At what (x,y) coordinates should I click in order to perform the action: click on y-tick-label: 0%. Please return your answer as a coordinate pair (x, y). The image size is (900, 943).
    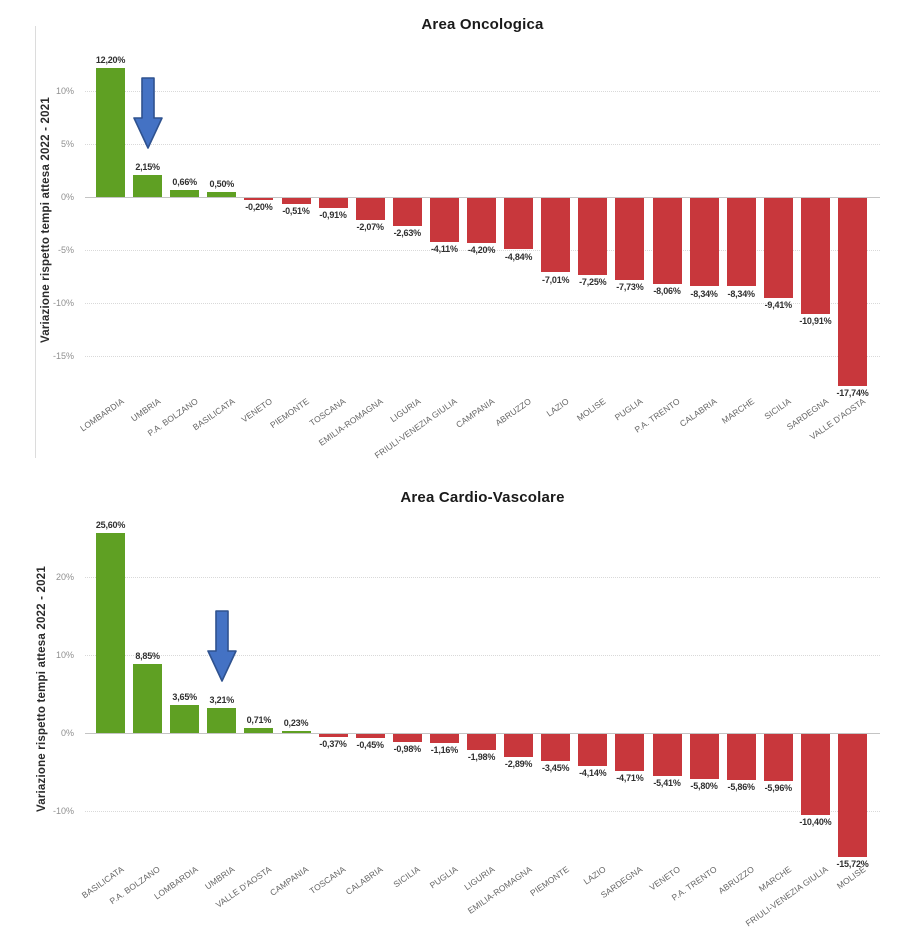
    Looking at the image, I should click on (67, 732).